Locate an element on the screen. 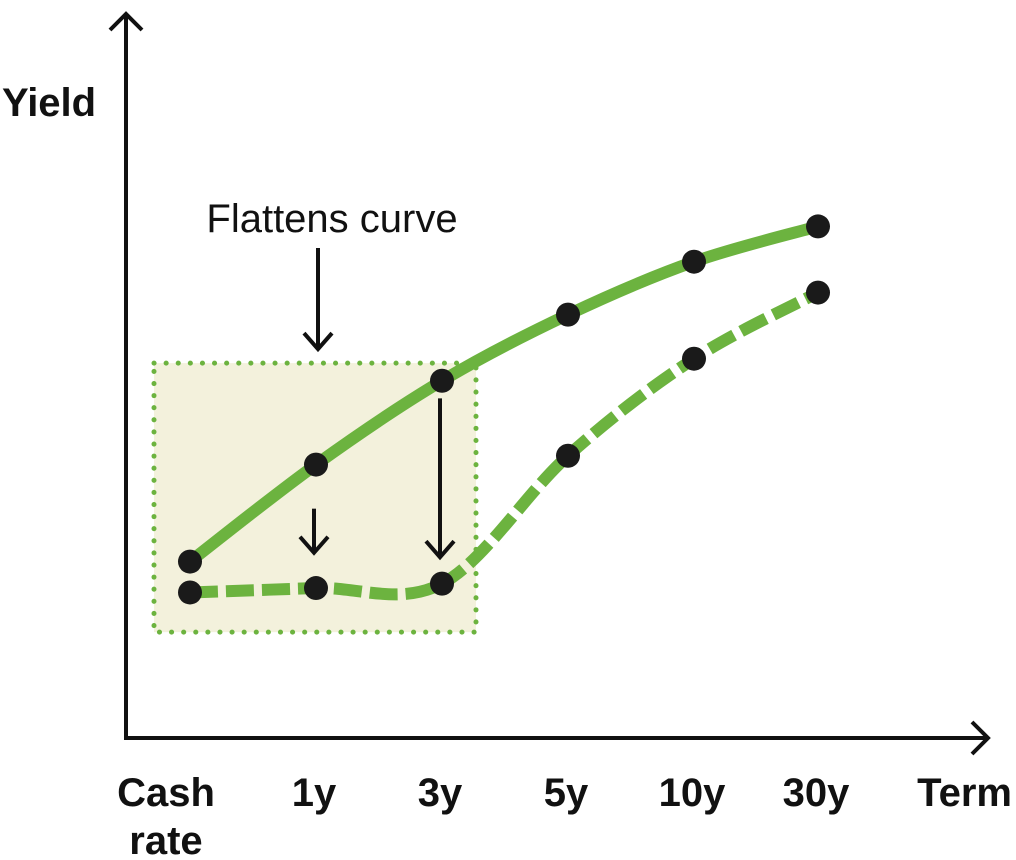 This screenshot has width=1016, height=860. y-axis-title: Yield is located at coordinates (49, 103).